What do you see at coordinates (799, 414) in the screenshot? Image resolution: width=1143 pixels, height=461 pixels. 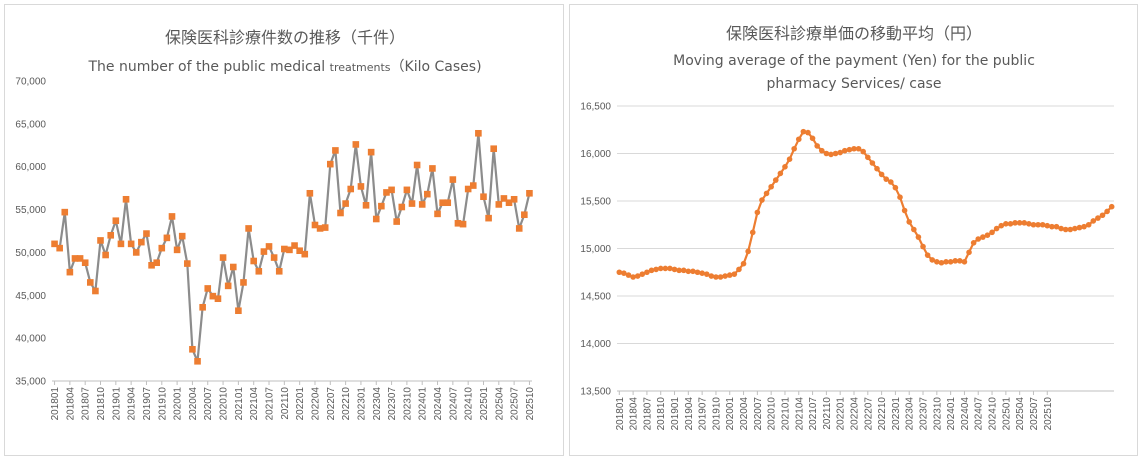 I see `x-tick-label: 202104` at bounding box center [799, 414].